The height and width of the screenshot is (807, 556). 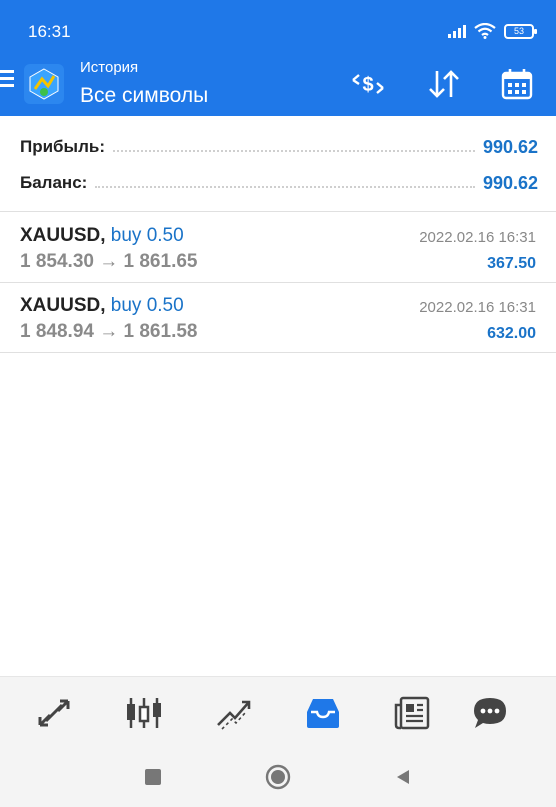 I want to click on app-header: 16:31 53 История Все символы $, so click(x=278, y=58).